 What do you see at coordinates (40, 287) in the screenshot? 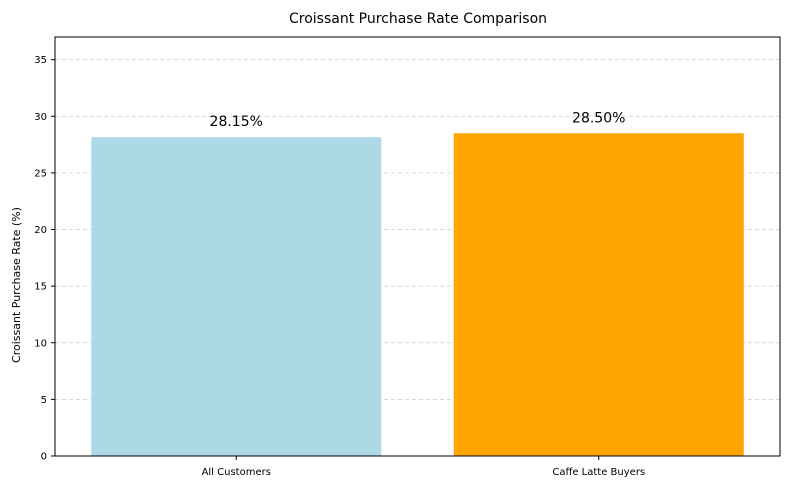
I see `y-tick-label: 15` at bounding box center [40, 287].